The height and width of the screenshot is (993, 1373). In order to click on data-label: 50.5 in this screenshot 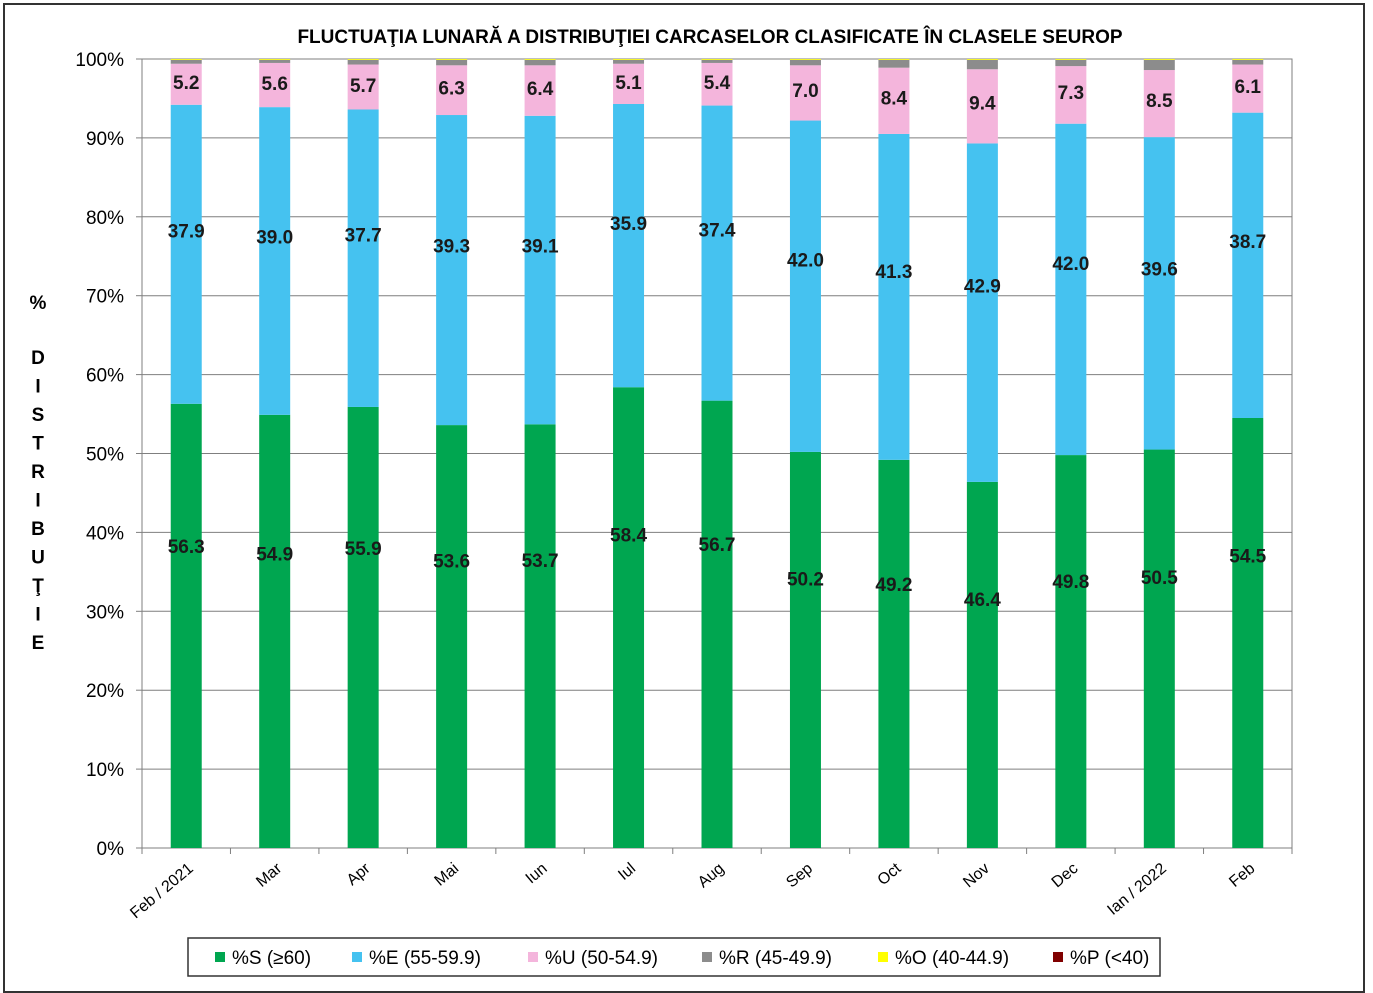, I will do `click(1159, 578)`.